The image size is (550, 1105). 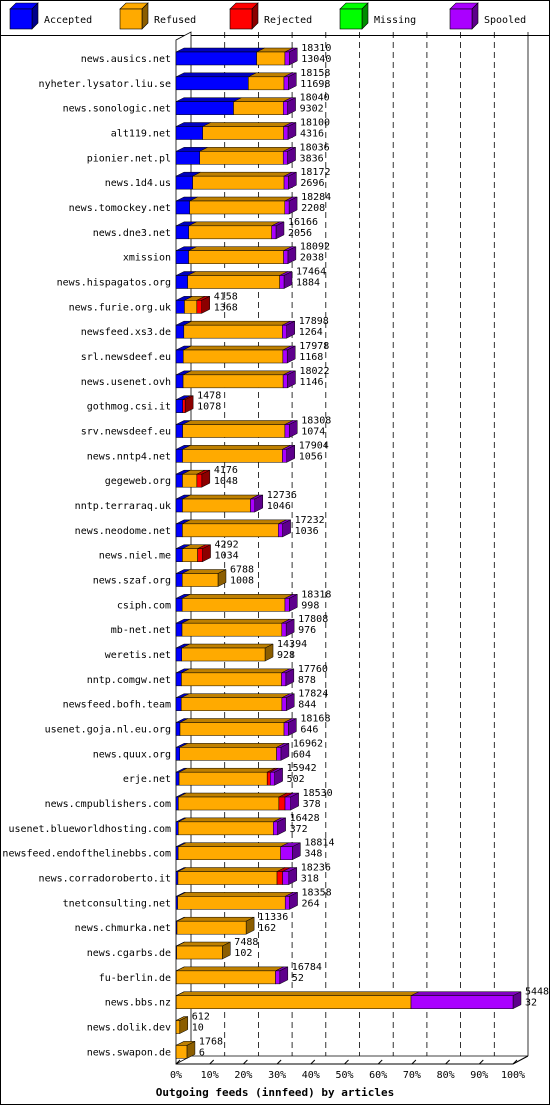 I want to click on total-label: 17824, so click(x=313, y=694).